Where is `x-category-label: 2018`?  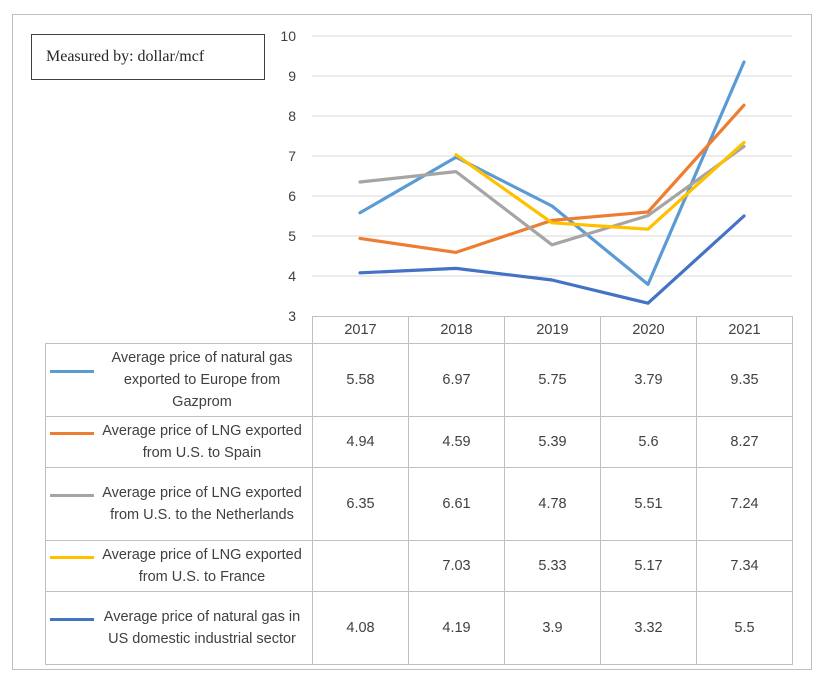 x-category-label: 2018 is located at coordinates (456, 330).